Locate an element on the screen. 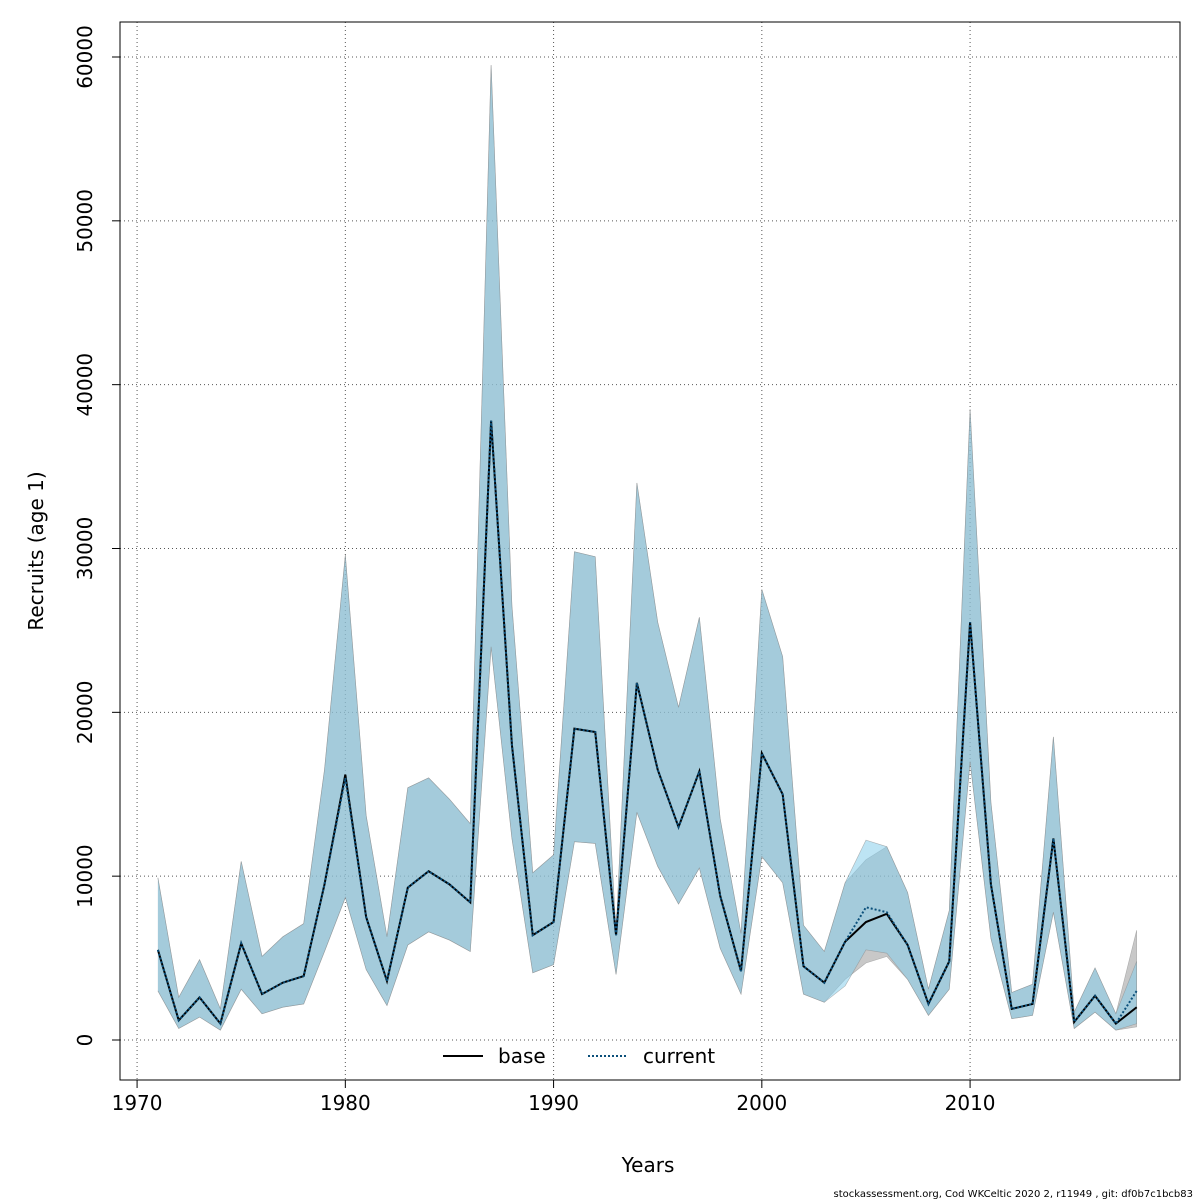  y-tick-label: 0 is located at coordinates (85, 1040).